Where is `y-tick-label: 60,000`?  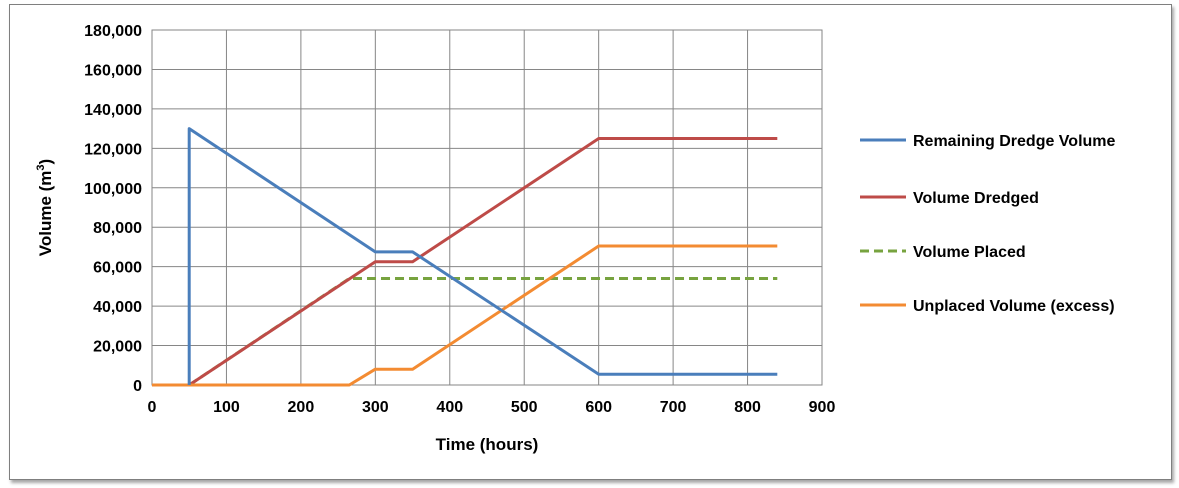 y-tick-label: 60,000 is located at coordinates (117, 268).